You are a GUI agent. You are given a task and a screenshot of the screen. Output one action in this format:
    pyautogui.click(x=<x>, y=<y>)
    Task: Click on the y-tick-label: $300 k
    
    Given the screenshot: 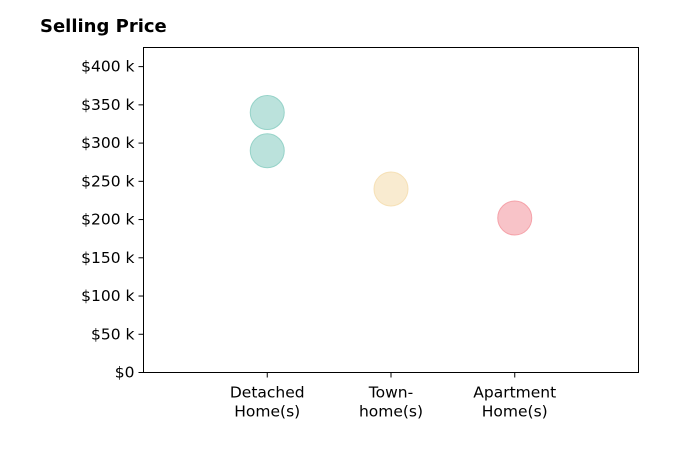 What is the action you would take?
    pyautogui.click(x=107, y=143)
    